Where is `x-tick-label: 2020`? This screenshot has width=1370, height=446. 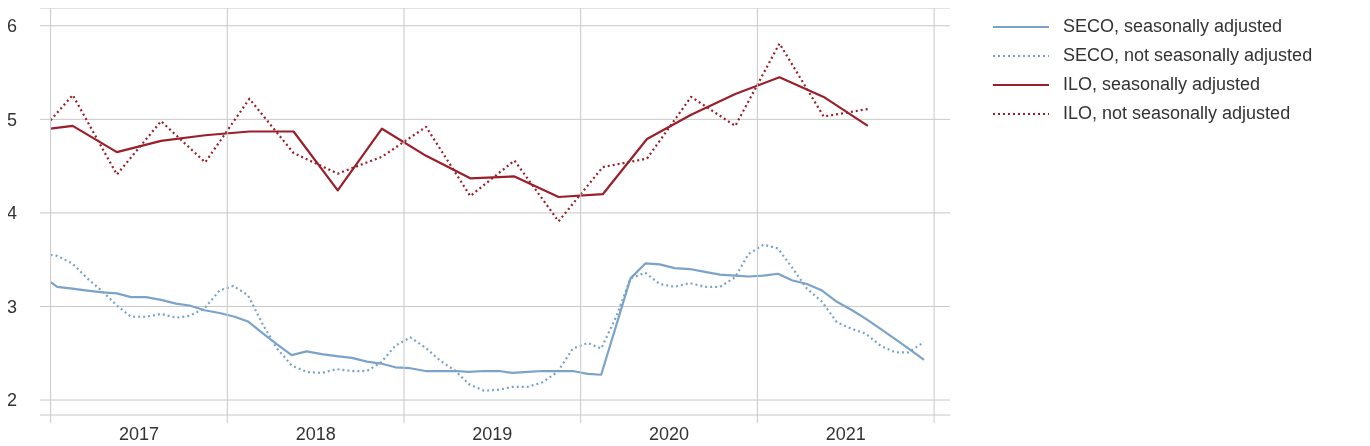 x-tick-label: 2020 is located at coordinates (669, 434).